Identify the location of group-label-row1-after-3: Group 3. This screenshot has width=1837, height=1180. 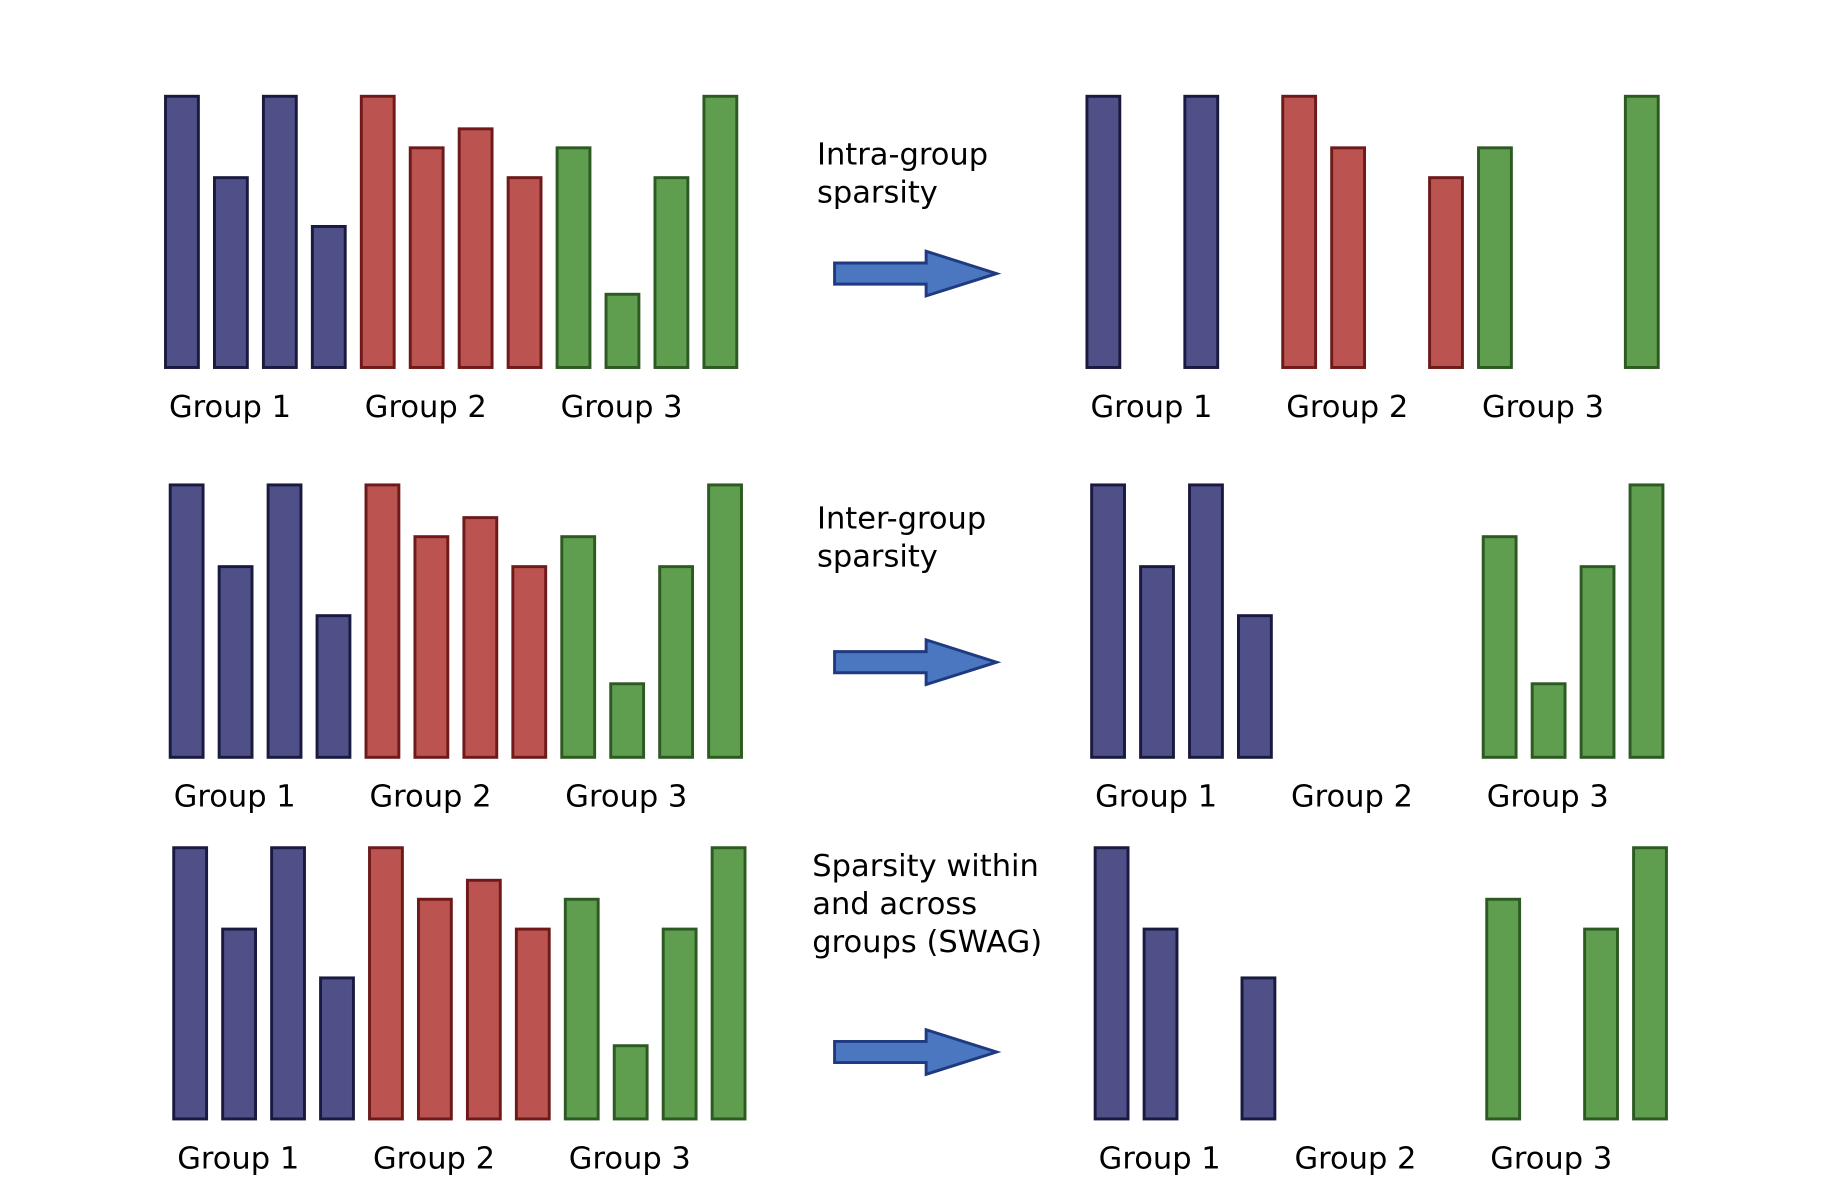
(1543, 407).